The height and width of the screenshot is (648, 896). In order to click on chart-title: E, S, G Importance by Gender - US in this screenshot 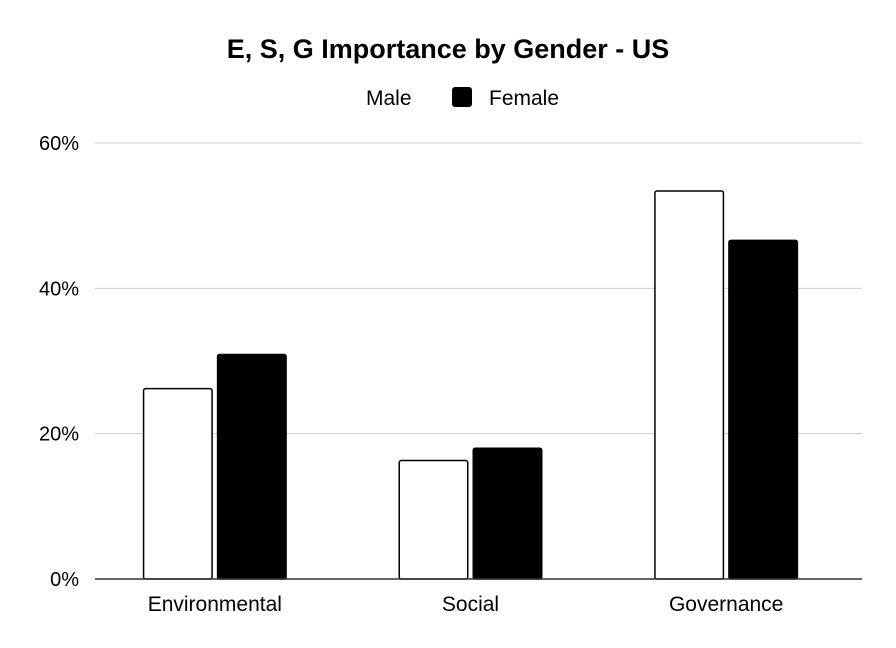, I will do `click(448, 49)`.